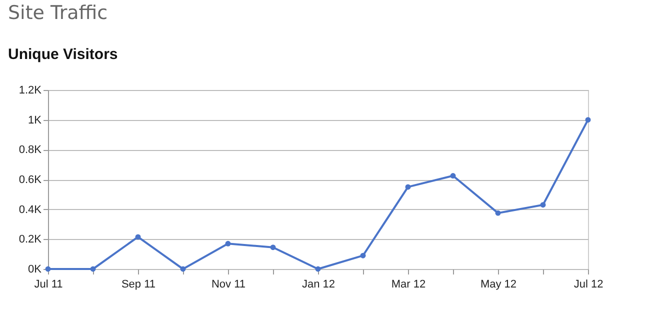  I want to click on y-tick-label: 0.6K, so click(30, 180).